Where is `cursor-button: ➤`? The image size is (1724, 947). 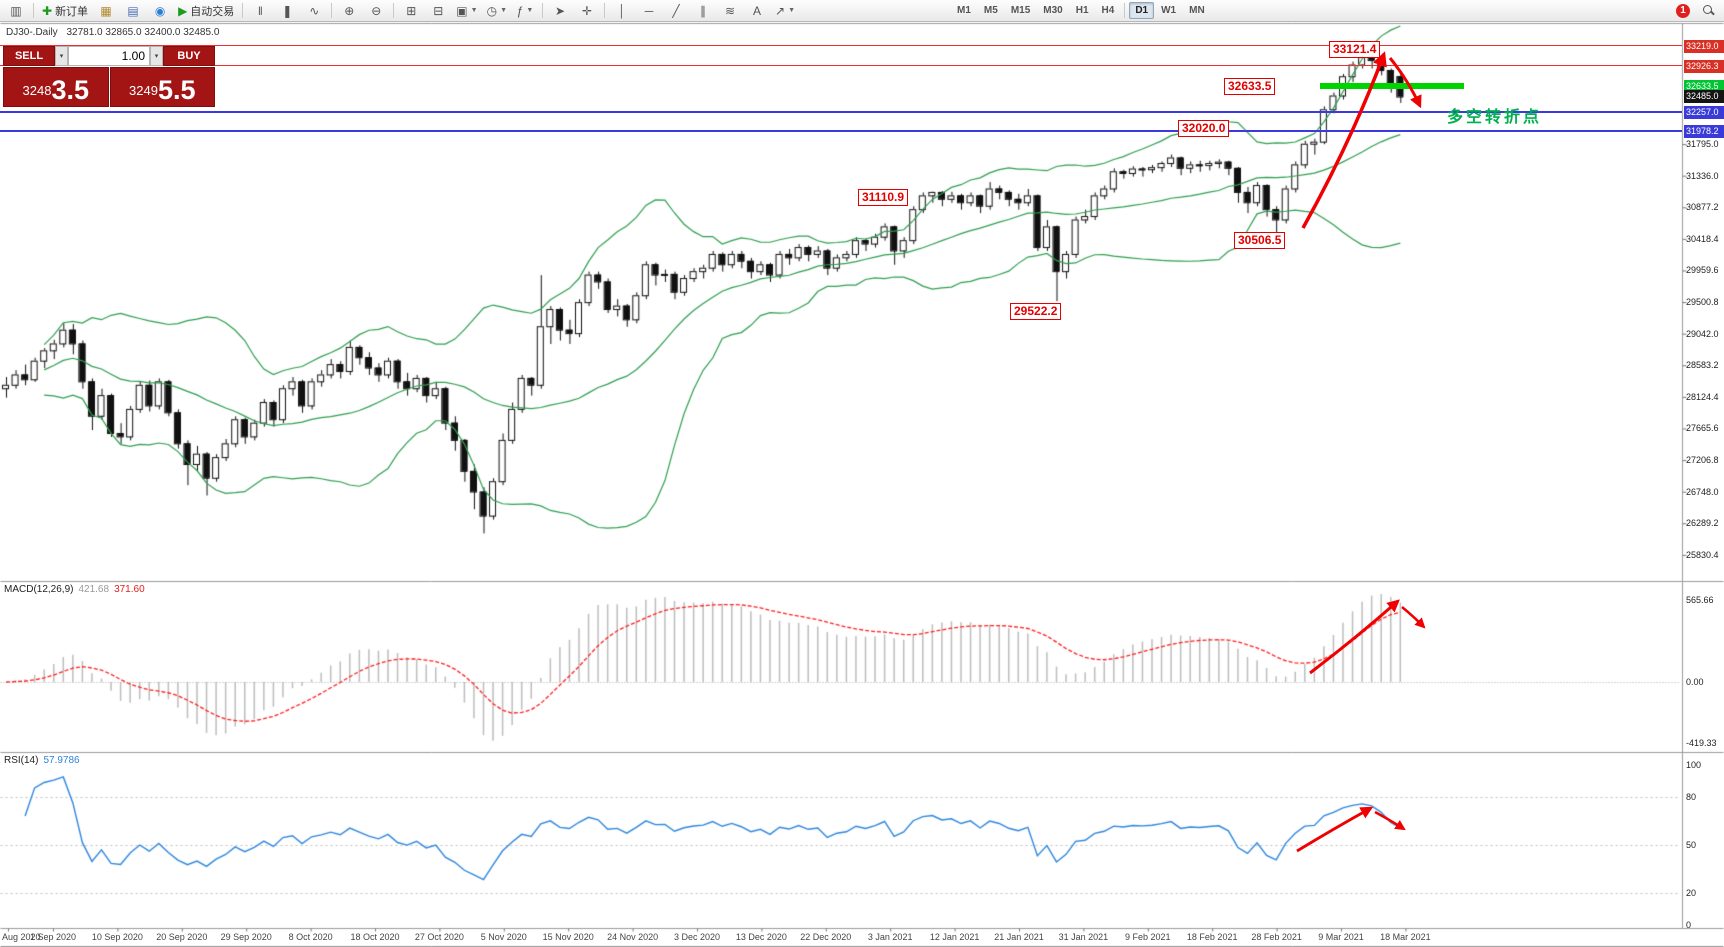
cursor-button: ➤ is located at coordinates (560, 11).